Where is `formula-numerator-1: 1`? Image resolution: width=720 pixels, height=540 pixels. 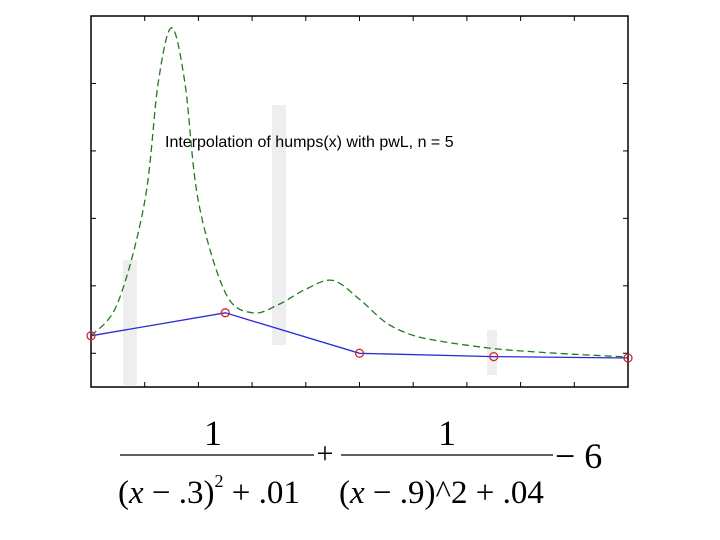
formula-numerator-1: 1 is located at coordinates (213, 433).